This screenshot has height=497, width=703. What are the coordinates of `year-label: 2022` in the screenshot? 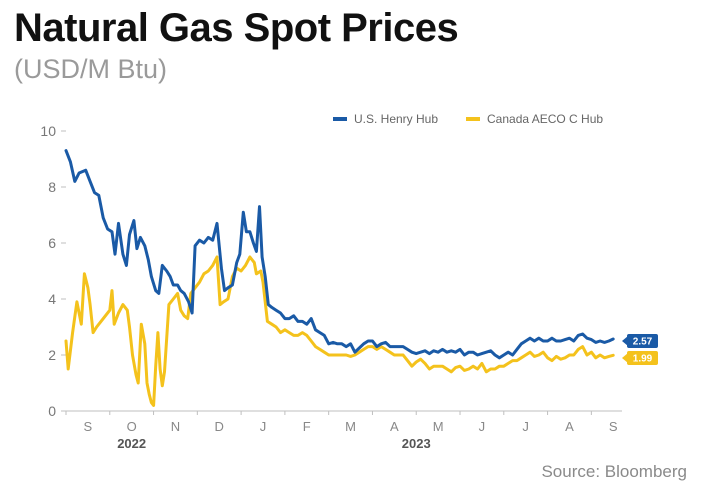 It's located at (131, 443).